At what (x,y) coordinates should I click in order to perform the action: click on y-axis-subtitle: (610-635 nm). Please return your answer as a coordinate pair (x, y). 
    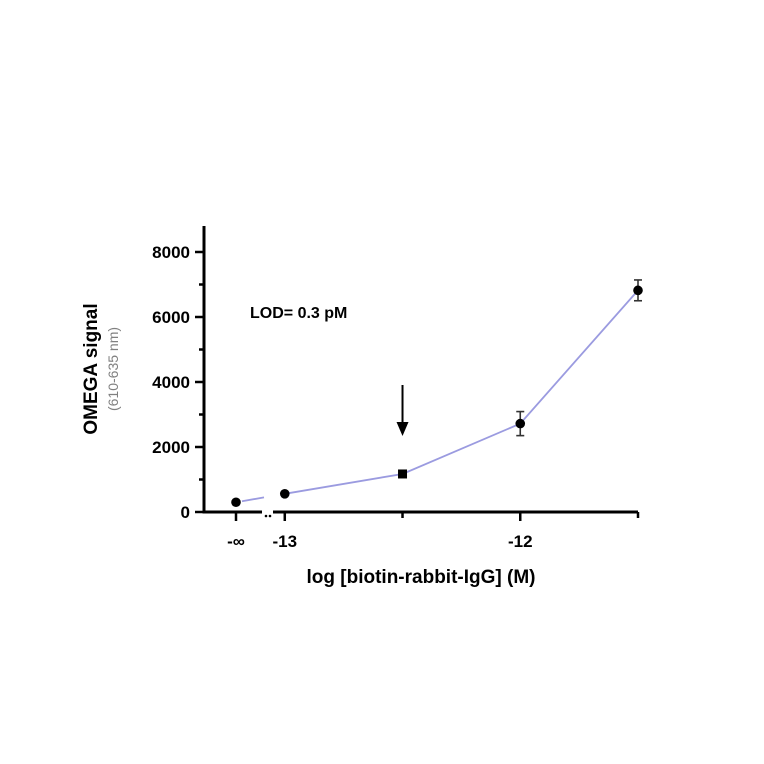
    Looking at the image, I should click on (113, 369).